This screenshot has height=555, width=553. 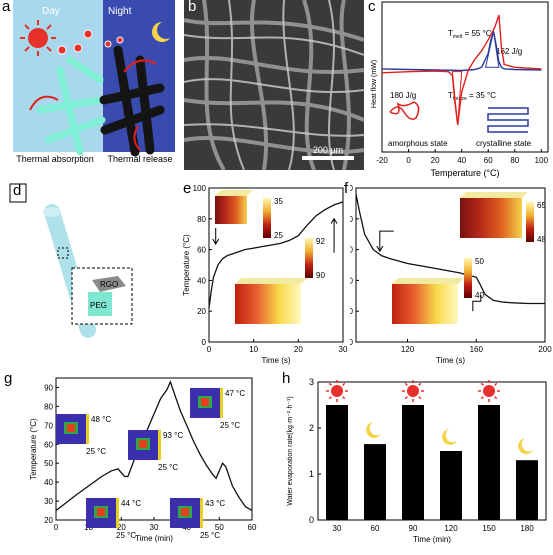 What do you see at coordinates (320, 275) in the screenshot?
I see `bottom-color-bar-min: 90` at bounding box center [320, 275].